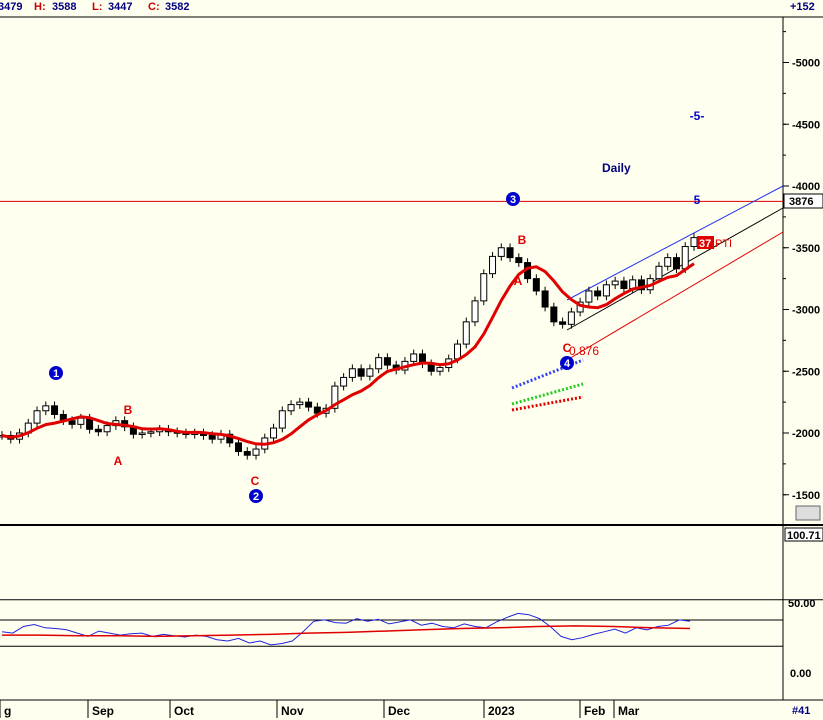  Describe the element at coordinates (802, 7) in the screenshot. I see `change-value: +152` at that location.